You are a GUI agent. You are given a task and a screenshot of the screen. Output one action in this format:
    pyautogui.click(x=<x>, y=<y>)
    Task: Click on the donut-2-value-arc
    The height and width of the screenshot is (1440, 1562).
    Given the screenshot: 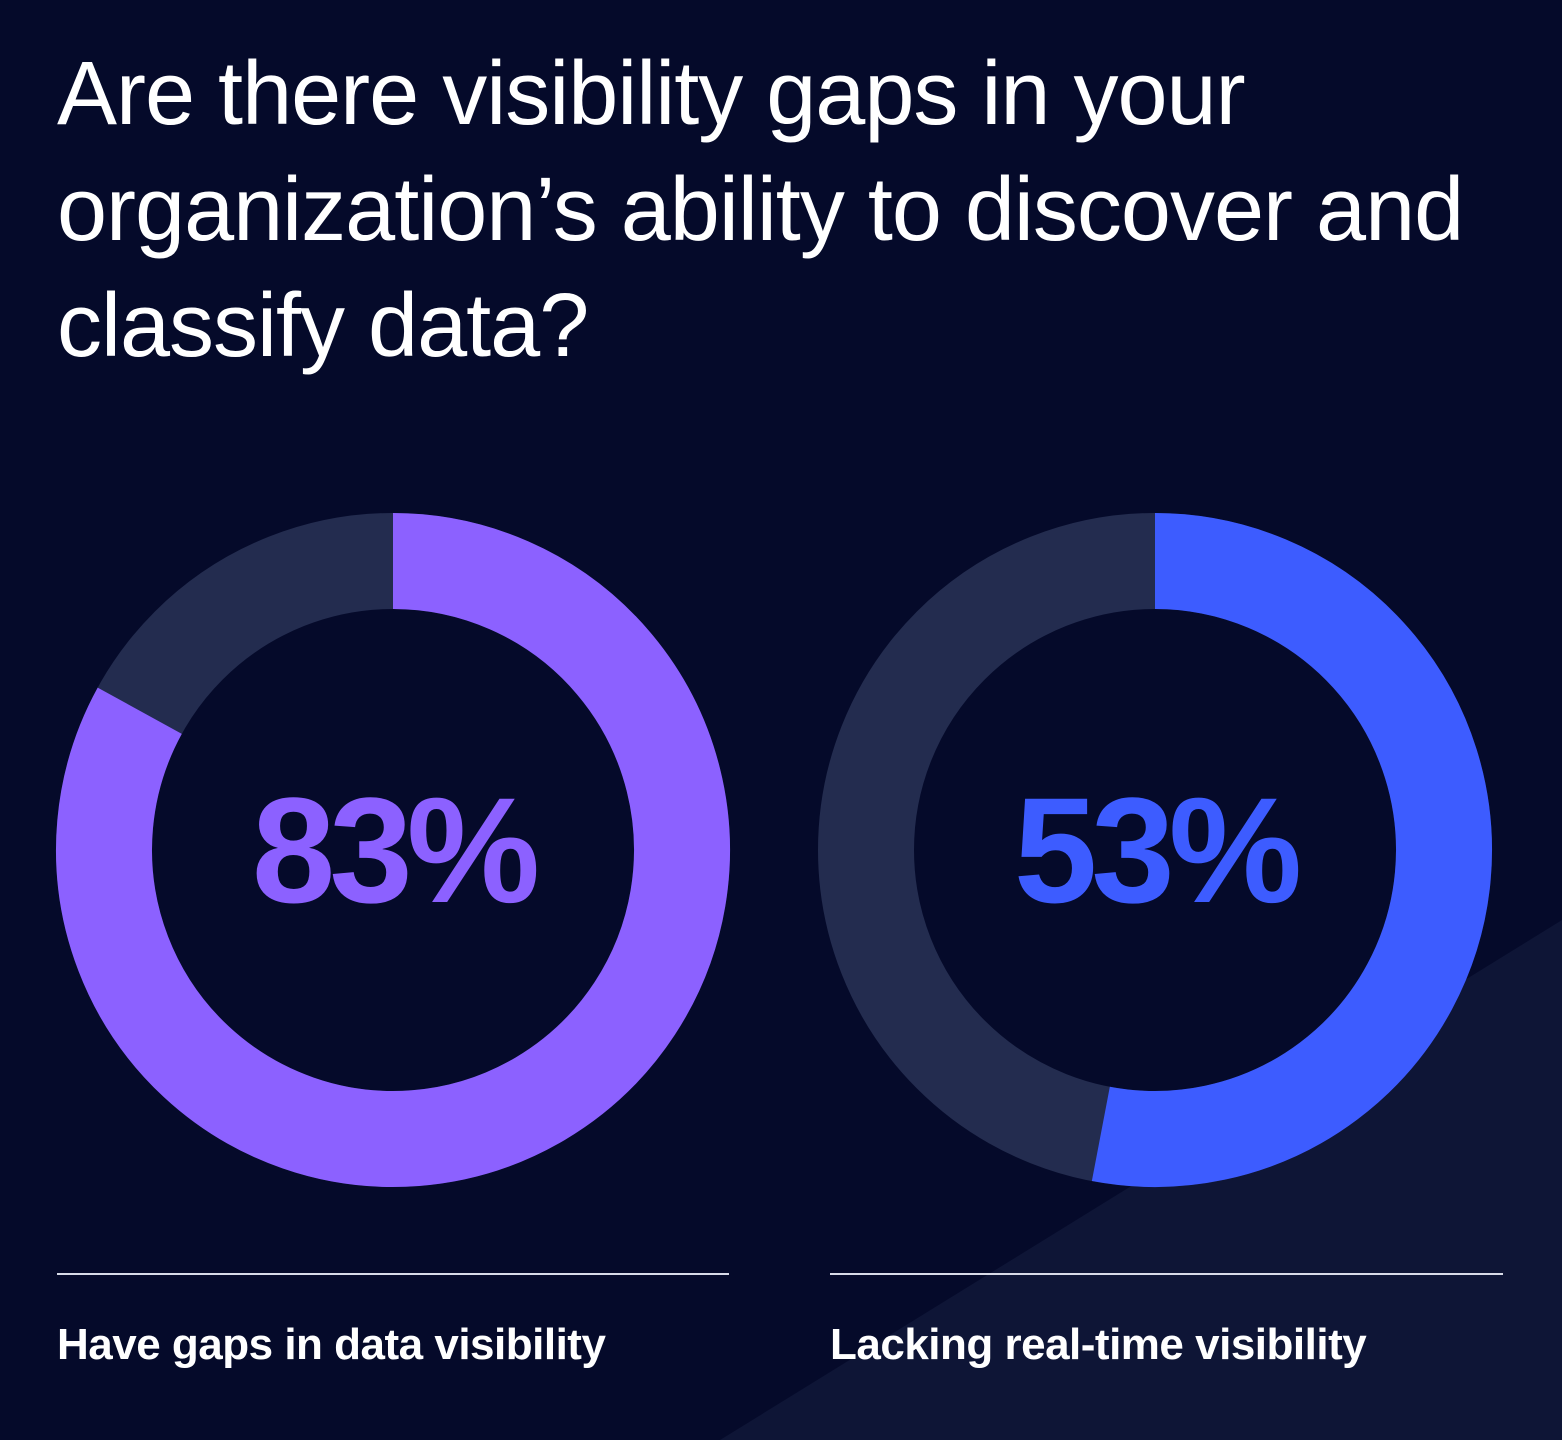 What is the action you would take?
    pyautogui.click(x=1291, y=850)
    